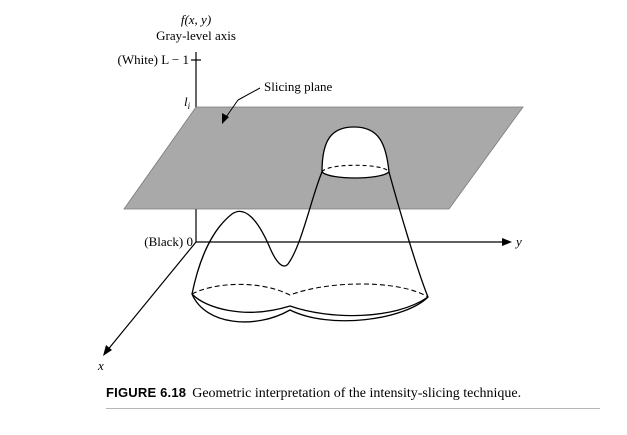 The image size is (627, 435). Describe the element at coordinates (153, 59) in the screenshot. I see `white-level-label: (White) L − 1` at that location.